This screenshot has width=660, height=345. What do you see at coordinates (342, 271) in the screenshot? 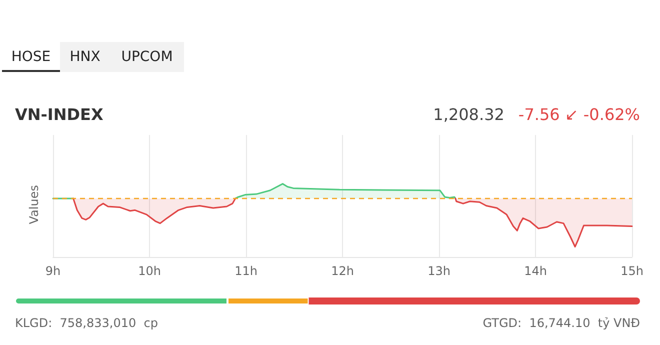
I see `x-tick-label: 12h` at bounding box center [342, 271].